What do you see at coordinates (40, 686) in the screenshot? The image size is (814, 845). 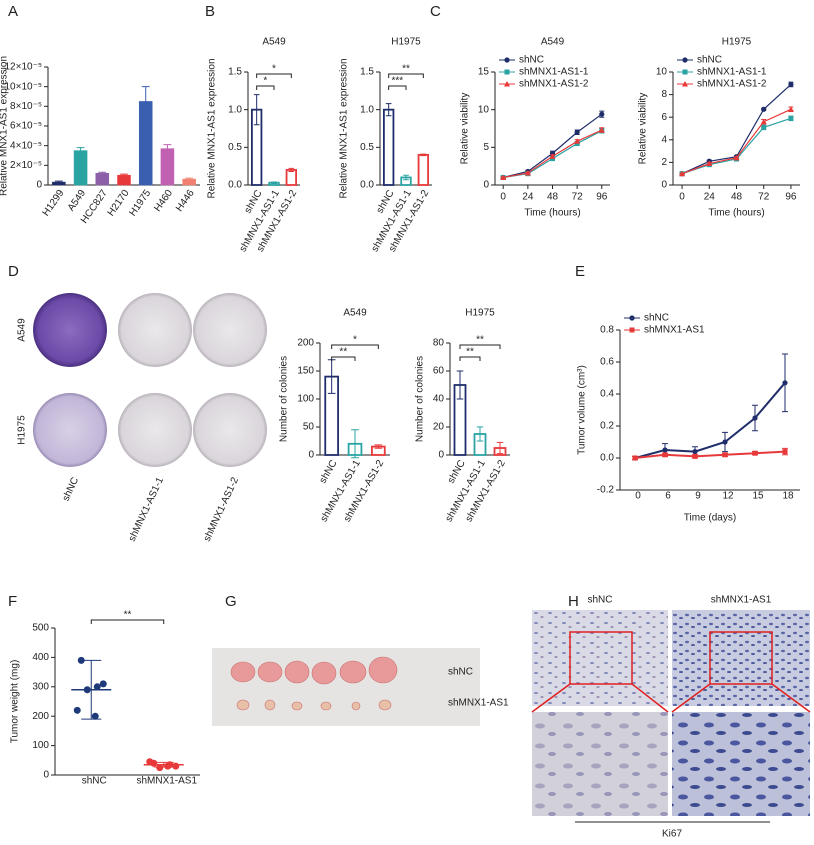 I see `y-tick-label: 300` at bounding box center [40, 686].